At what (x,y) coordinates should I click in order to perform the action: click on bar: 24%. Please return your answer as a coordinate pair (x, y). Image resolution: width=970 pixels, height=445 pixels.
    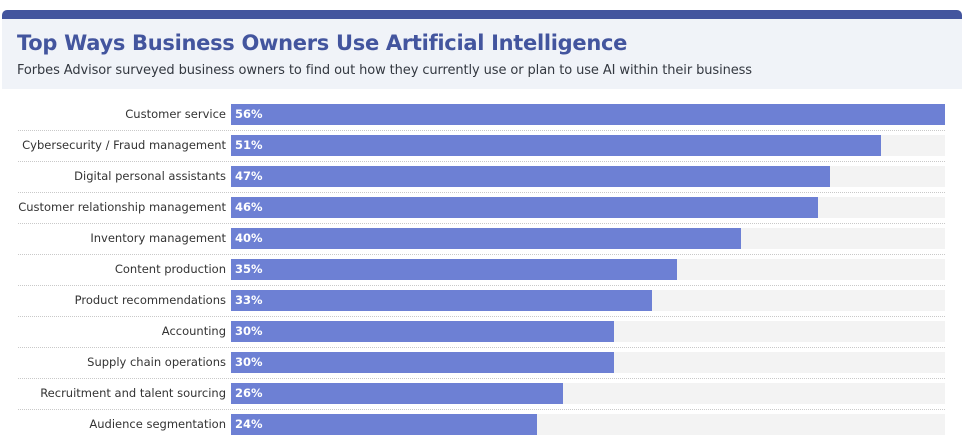
    Looking at the image, I should click on (384, 424).